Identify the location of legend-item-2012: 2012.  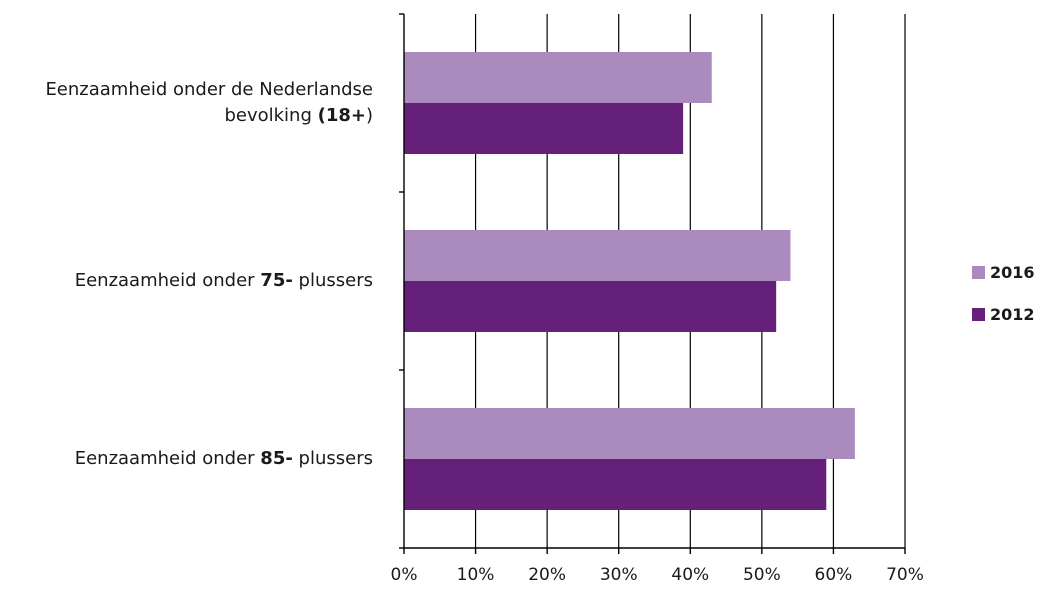
(1003, 314).